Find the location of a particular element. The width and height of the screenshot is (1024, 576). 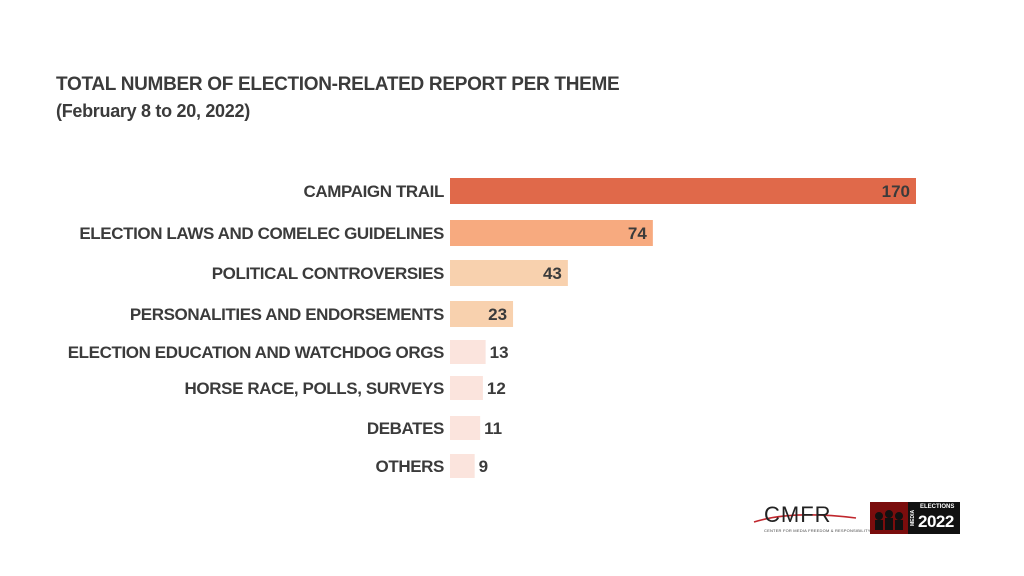

category-label-0: CAMPAIGN TRAIL is located at coordinates (374, 191).